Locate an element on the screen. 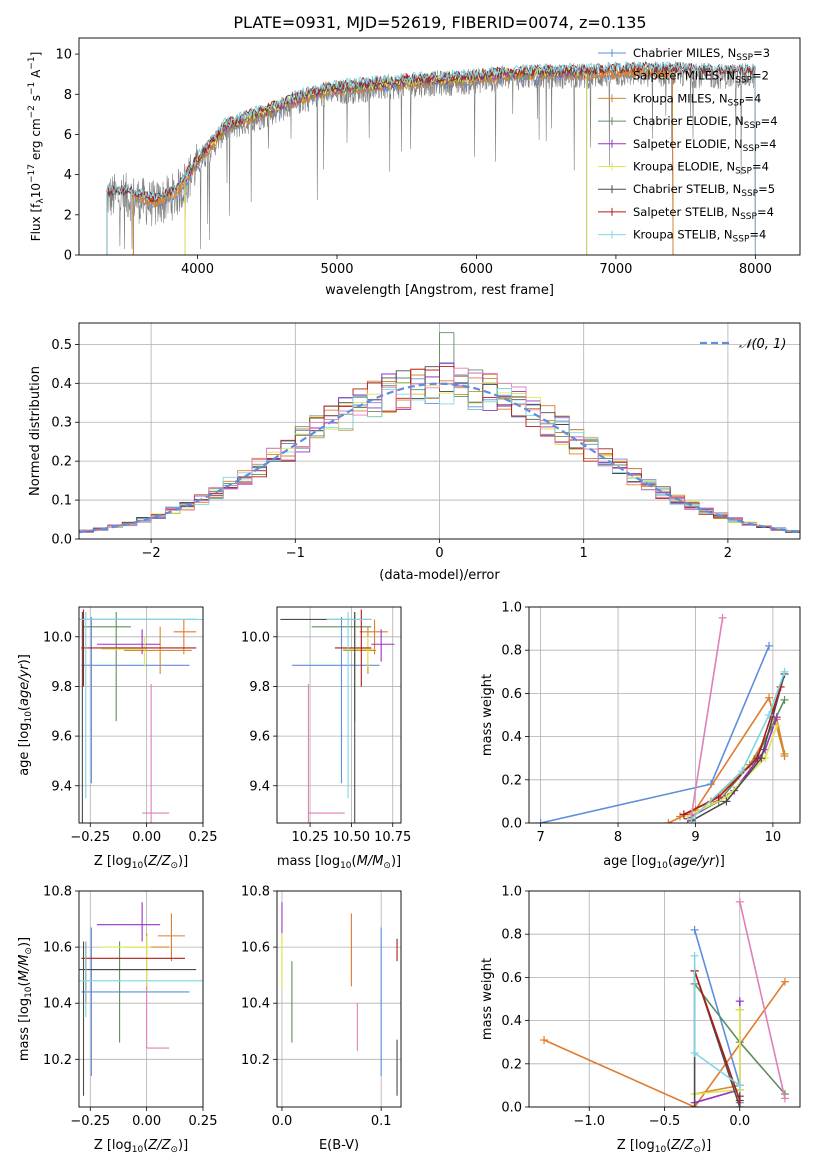 Image resolution: width=819 pixels, height=1170 pixels. x-axis-label: wavelength [Angstrom, rest frame] is located at coordinates (439, 290).